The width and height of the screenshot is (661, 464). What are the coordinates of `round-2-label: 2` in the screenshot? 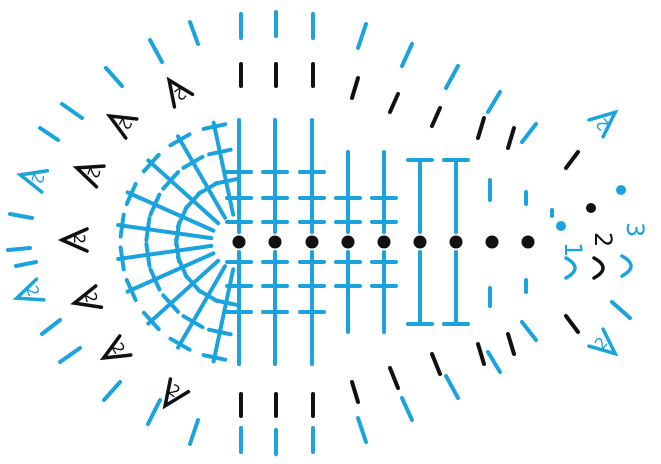 It's located at (603, 239).